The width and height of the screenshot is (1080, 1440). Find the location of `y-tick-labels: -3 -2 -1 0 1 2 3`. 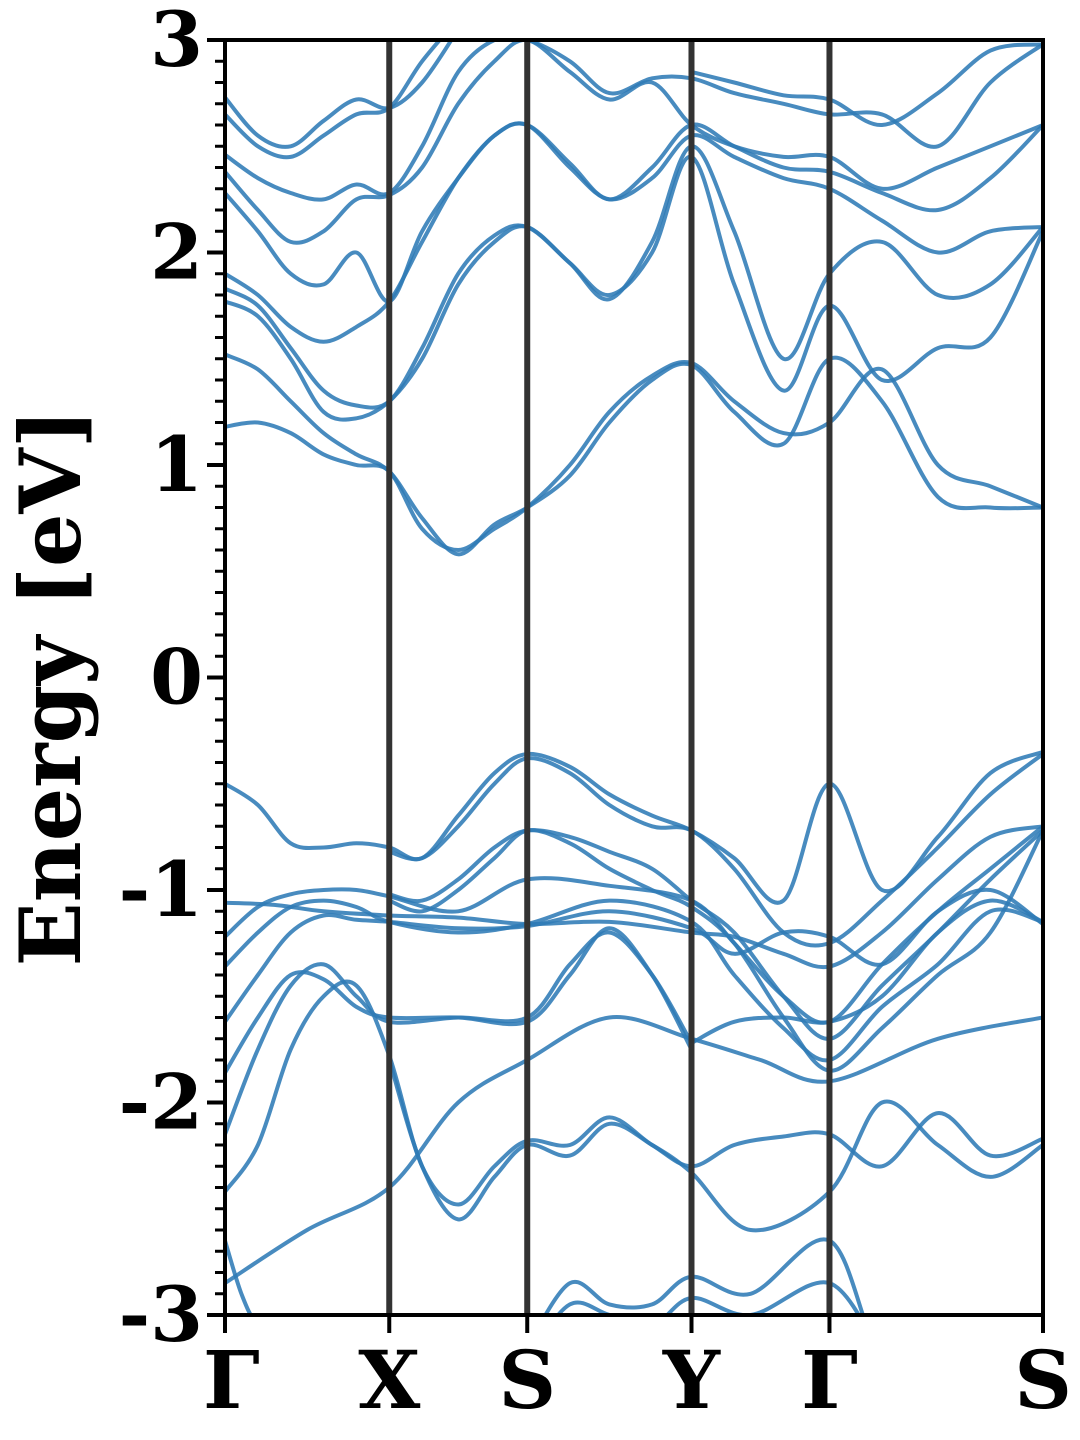

y-tick-labels: -3 -2 -1 0 1 2 3 is located at coordinates (161, 679).